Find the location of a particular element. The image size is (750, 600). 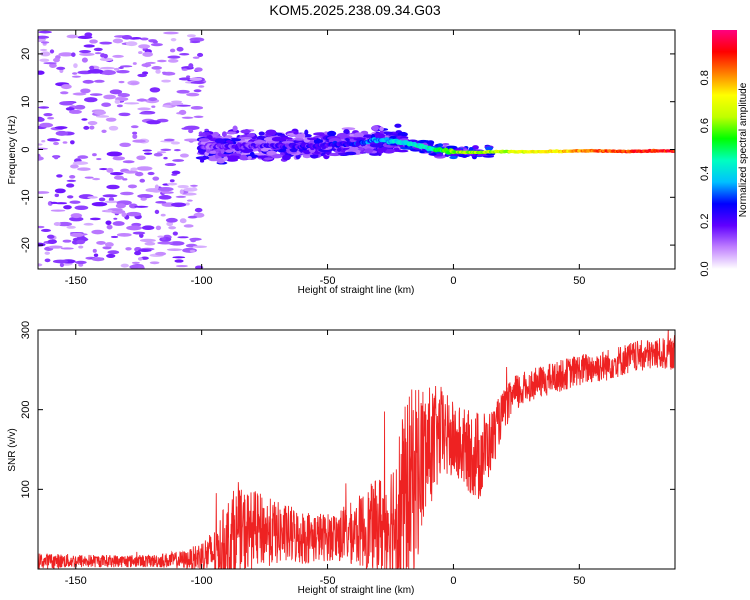

spectrogram-ridge-cell is located at coordinates (673, 151).